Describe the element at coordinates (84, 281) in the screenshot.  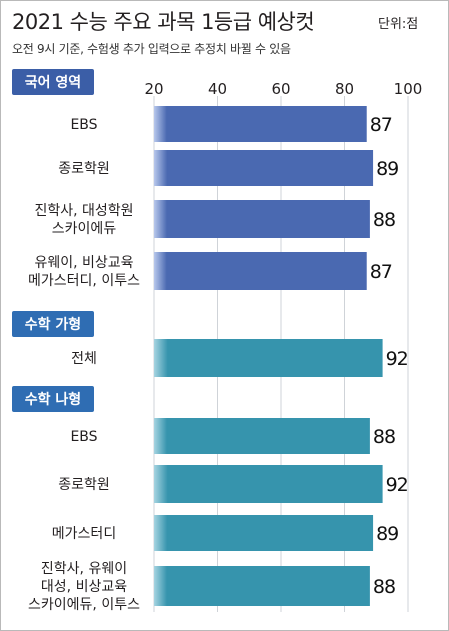
I see `category-label: 메가스터디, 이투스` at that location.